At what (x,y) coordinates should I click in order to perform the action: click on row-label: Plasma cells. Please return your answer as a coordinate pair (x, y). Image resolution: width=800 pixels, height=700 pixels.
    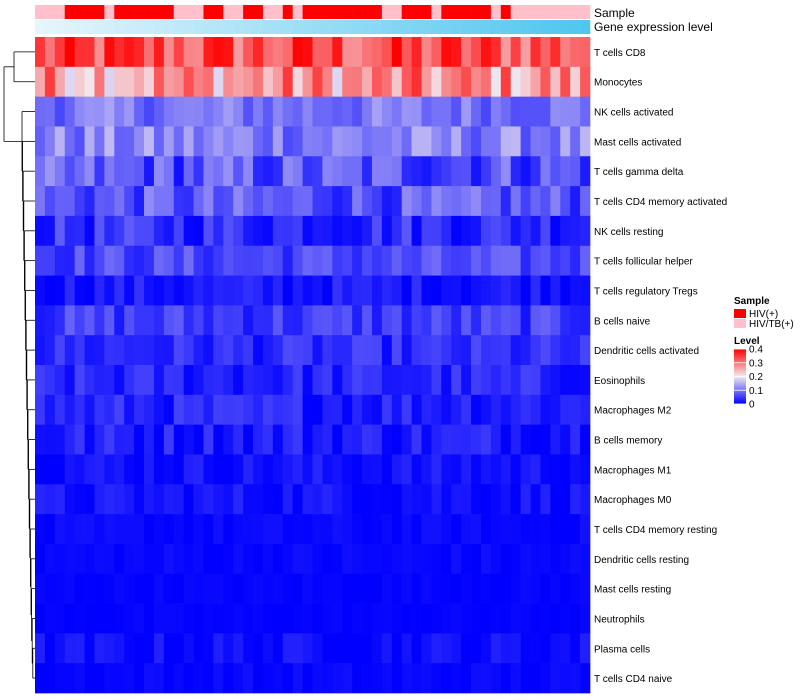
    Looking at the image, I should click on (622, 649).